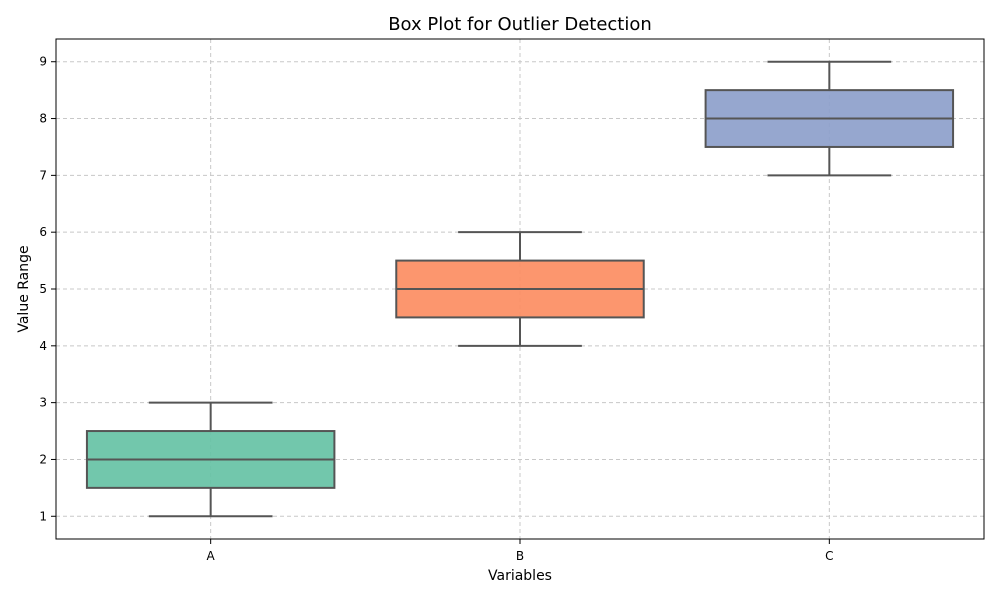 This screenshot has width=1000, height=600. Describe the element at coordinates (210, 459) in the screenshot. I see `box-group-a` at that location.